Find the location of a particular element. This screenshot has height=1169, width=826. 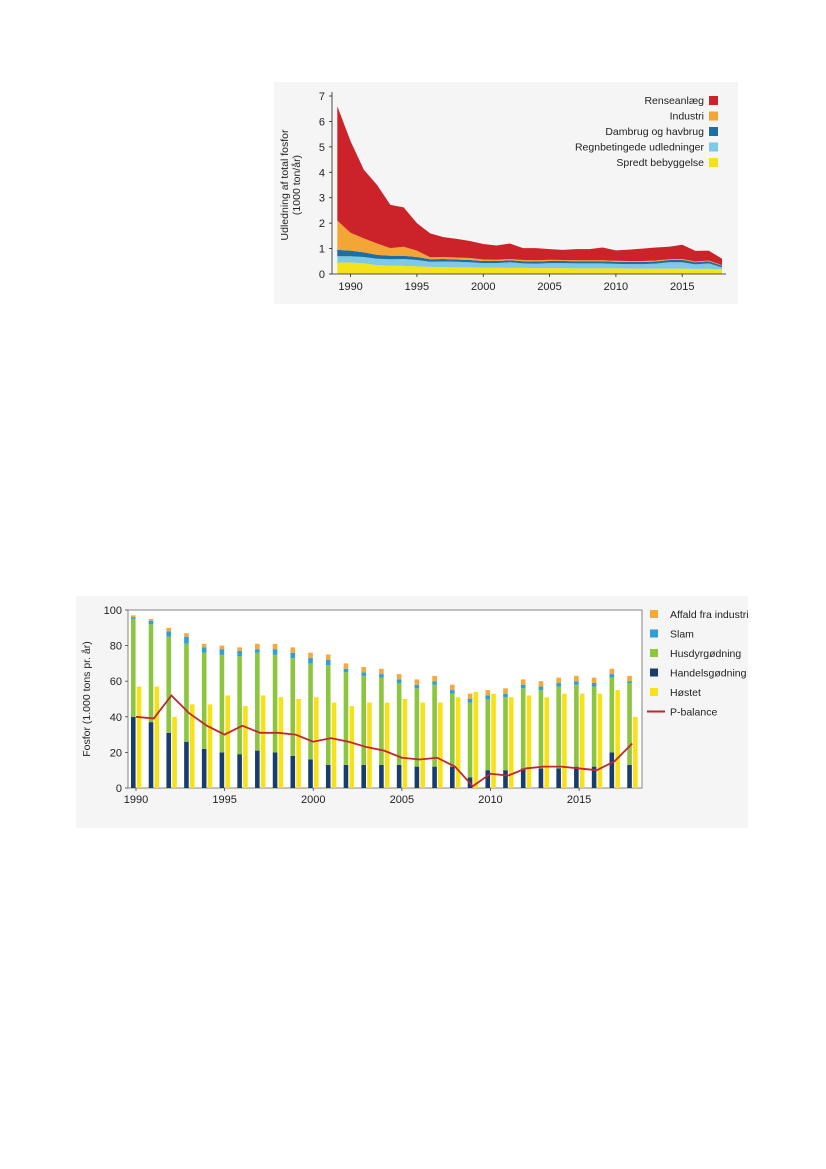

legend-label: Spredt bebyggelse is located at coordinates (660, 163).